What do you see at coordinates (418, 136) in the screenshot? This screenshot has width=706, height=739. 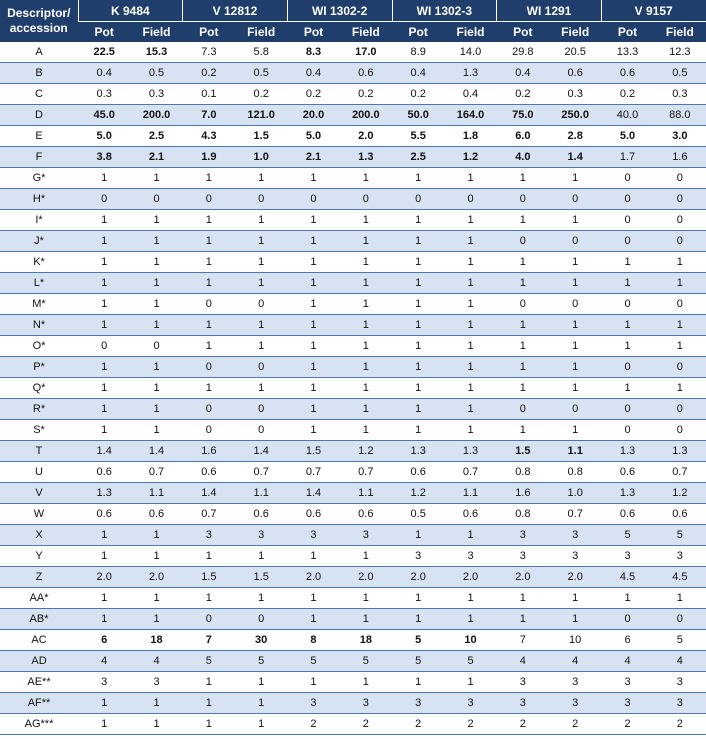 I see `pot-cell: 5.5` at bounding box center [418, 136].